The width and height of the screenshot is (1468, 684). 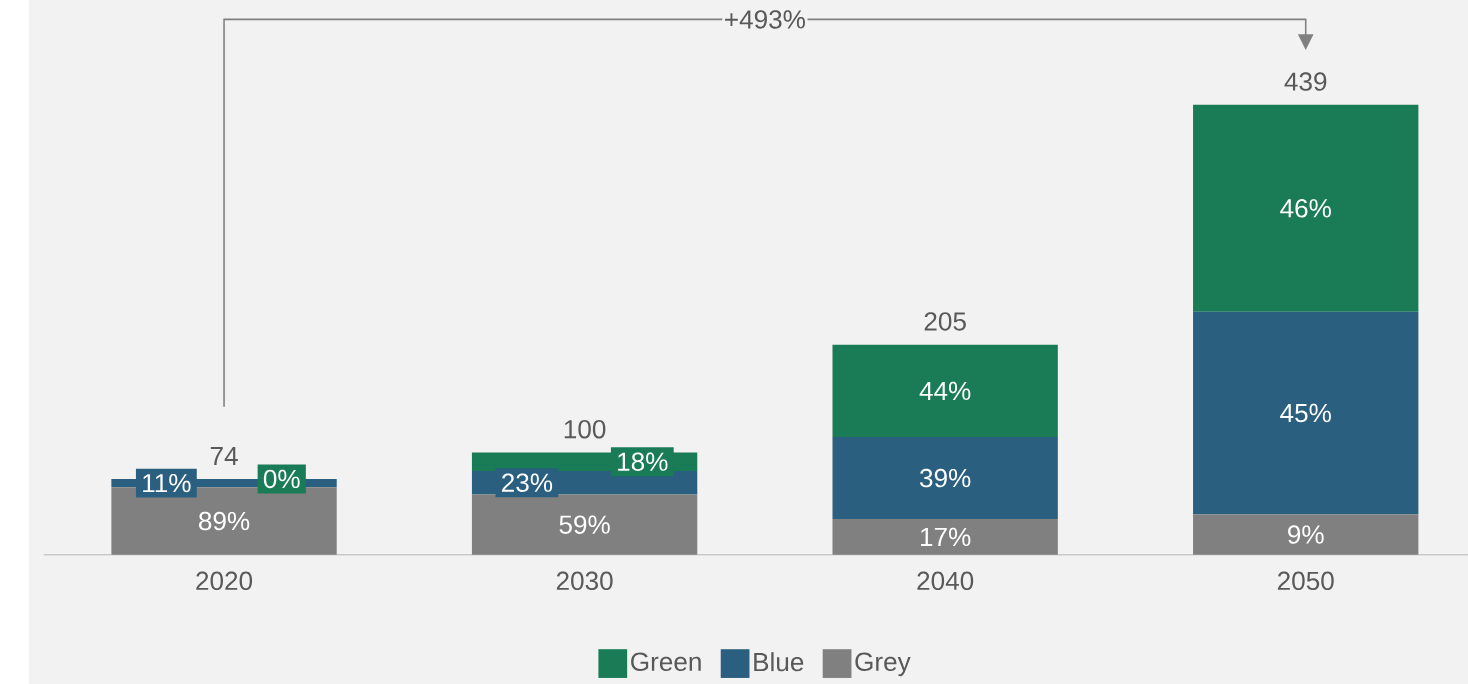 What do you see at coordinates (584, 524) in the screenshot?
I see `annotation: 59%` at bounding box center [584, 524].